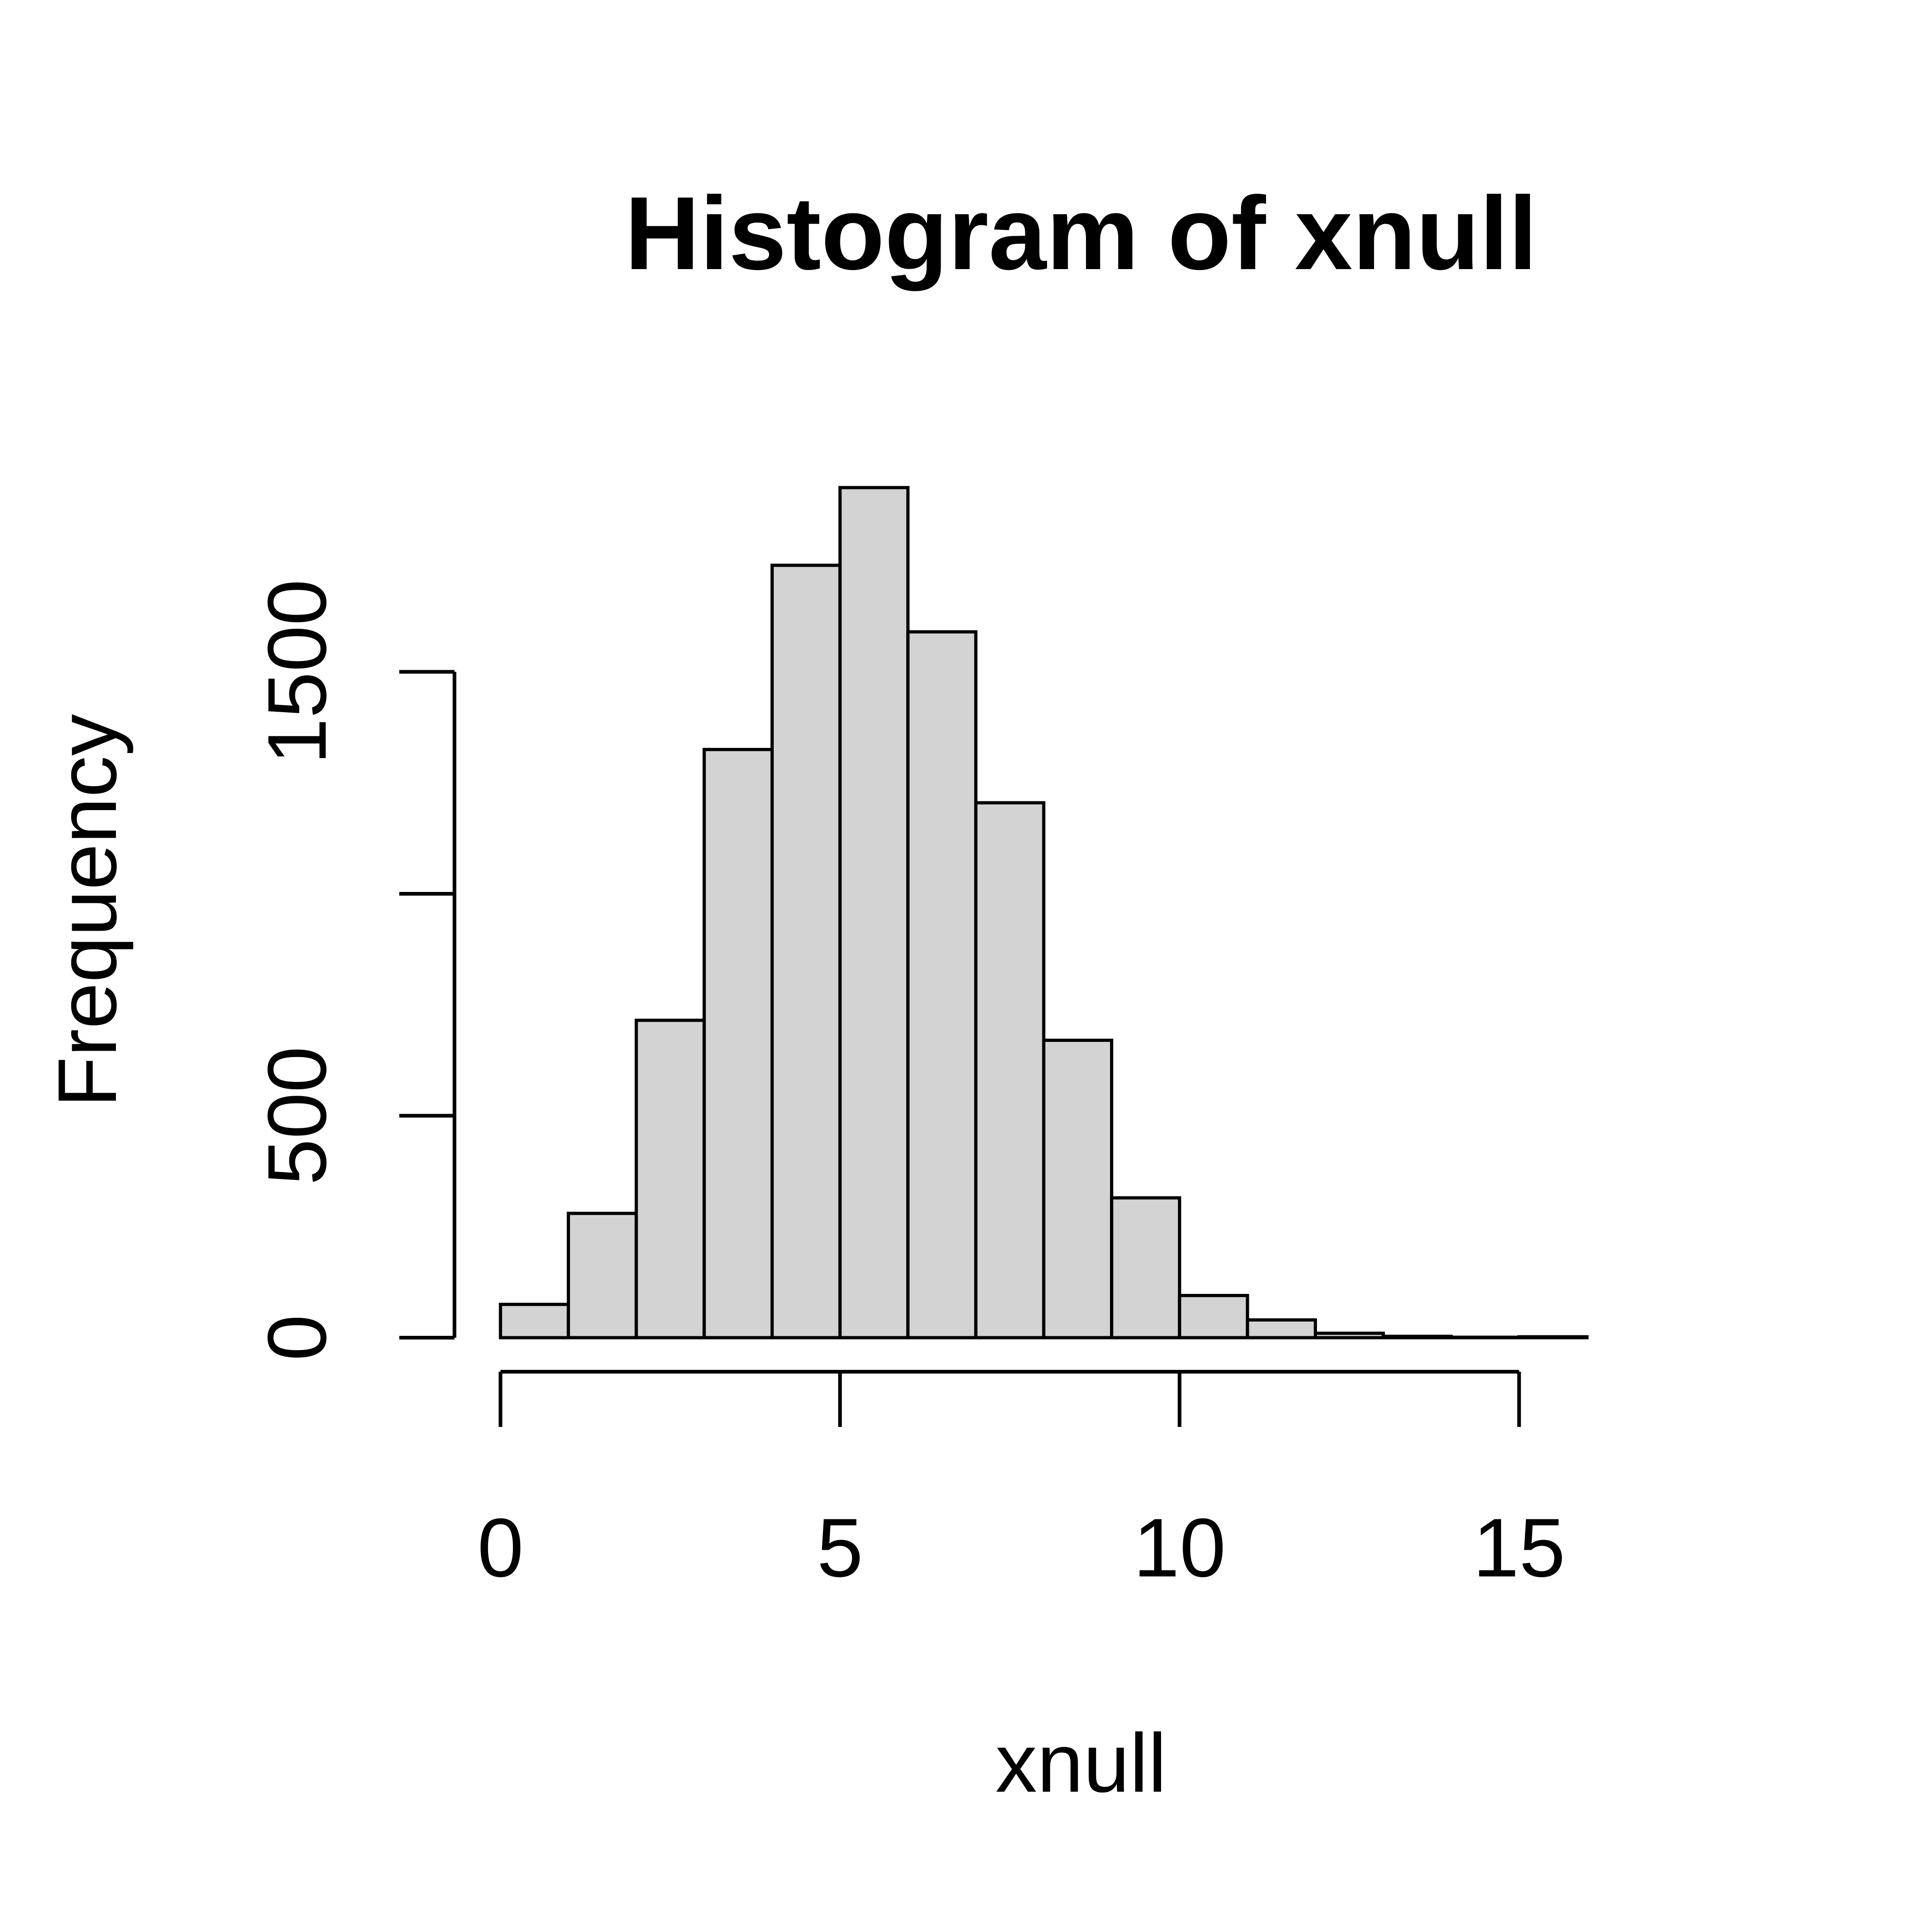 The height and width of the screenshot is (1932, 1932). What do you see at coordinates (353, 970) in the screenshot?
I see `y-axis: 0 500 1500` at bounding box center [353, 970].